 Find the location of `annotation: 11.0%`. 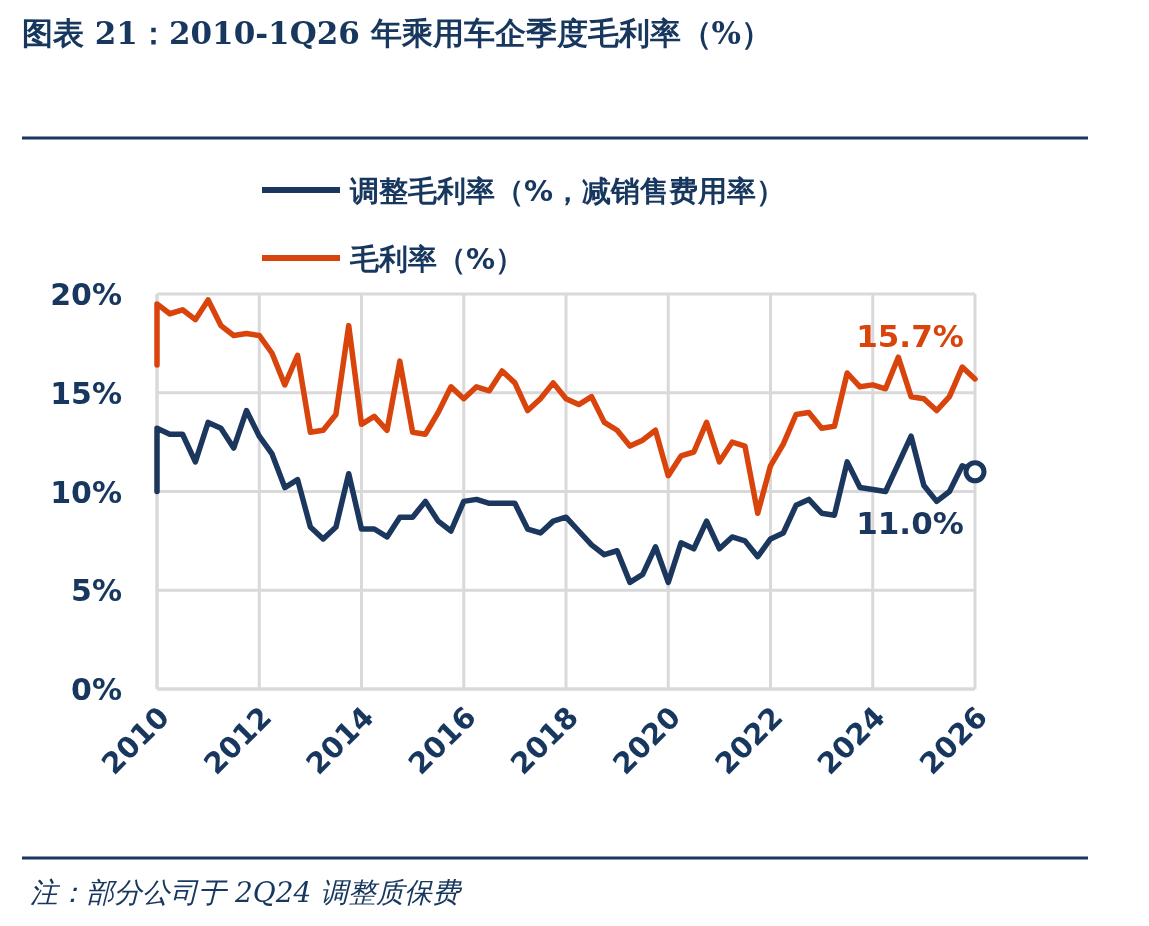

annotation: 11.0% is located at coordinates (910, 522).